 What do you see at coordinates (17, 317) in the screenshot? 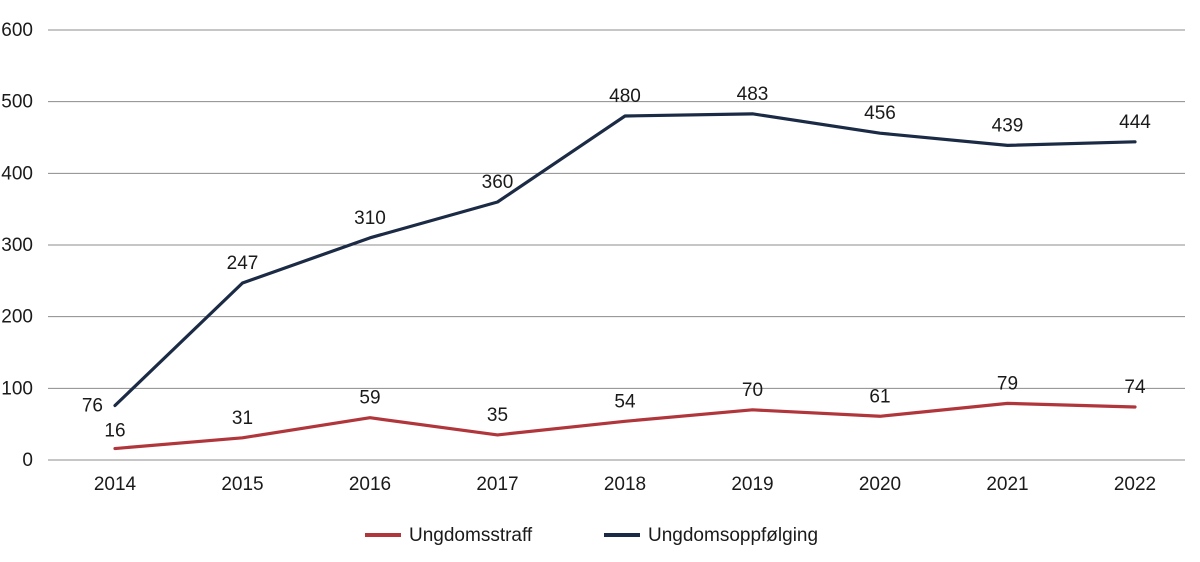
I see `y-tick-label-200: 200` at bounding box center [17, 317].